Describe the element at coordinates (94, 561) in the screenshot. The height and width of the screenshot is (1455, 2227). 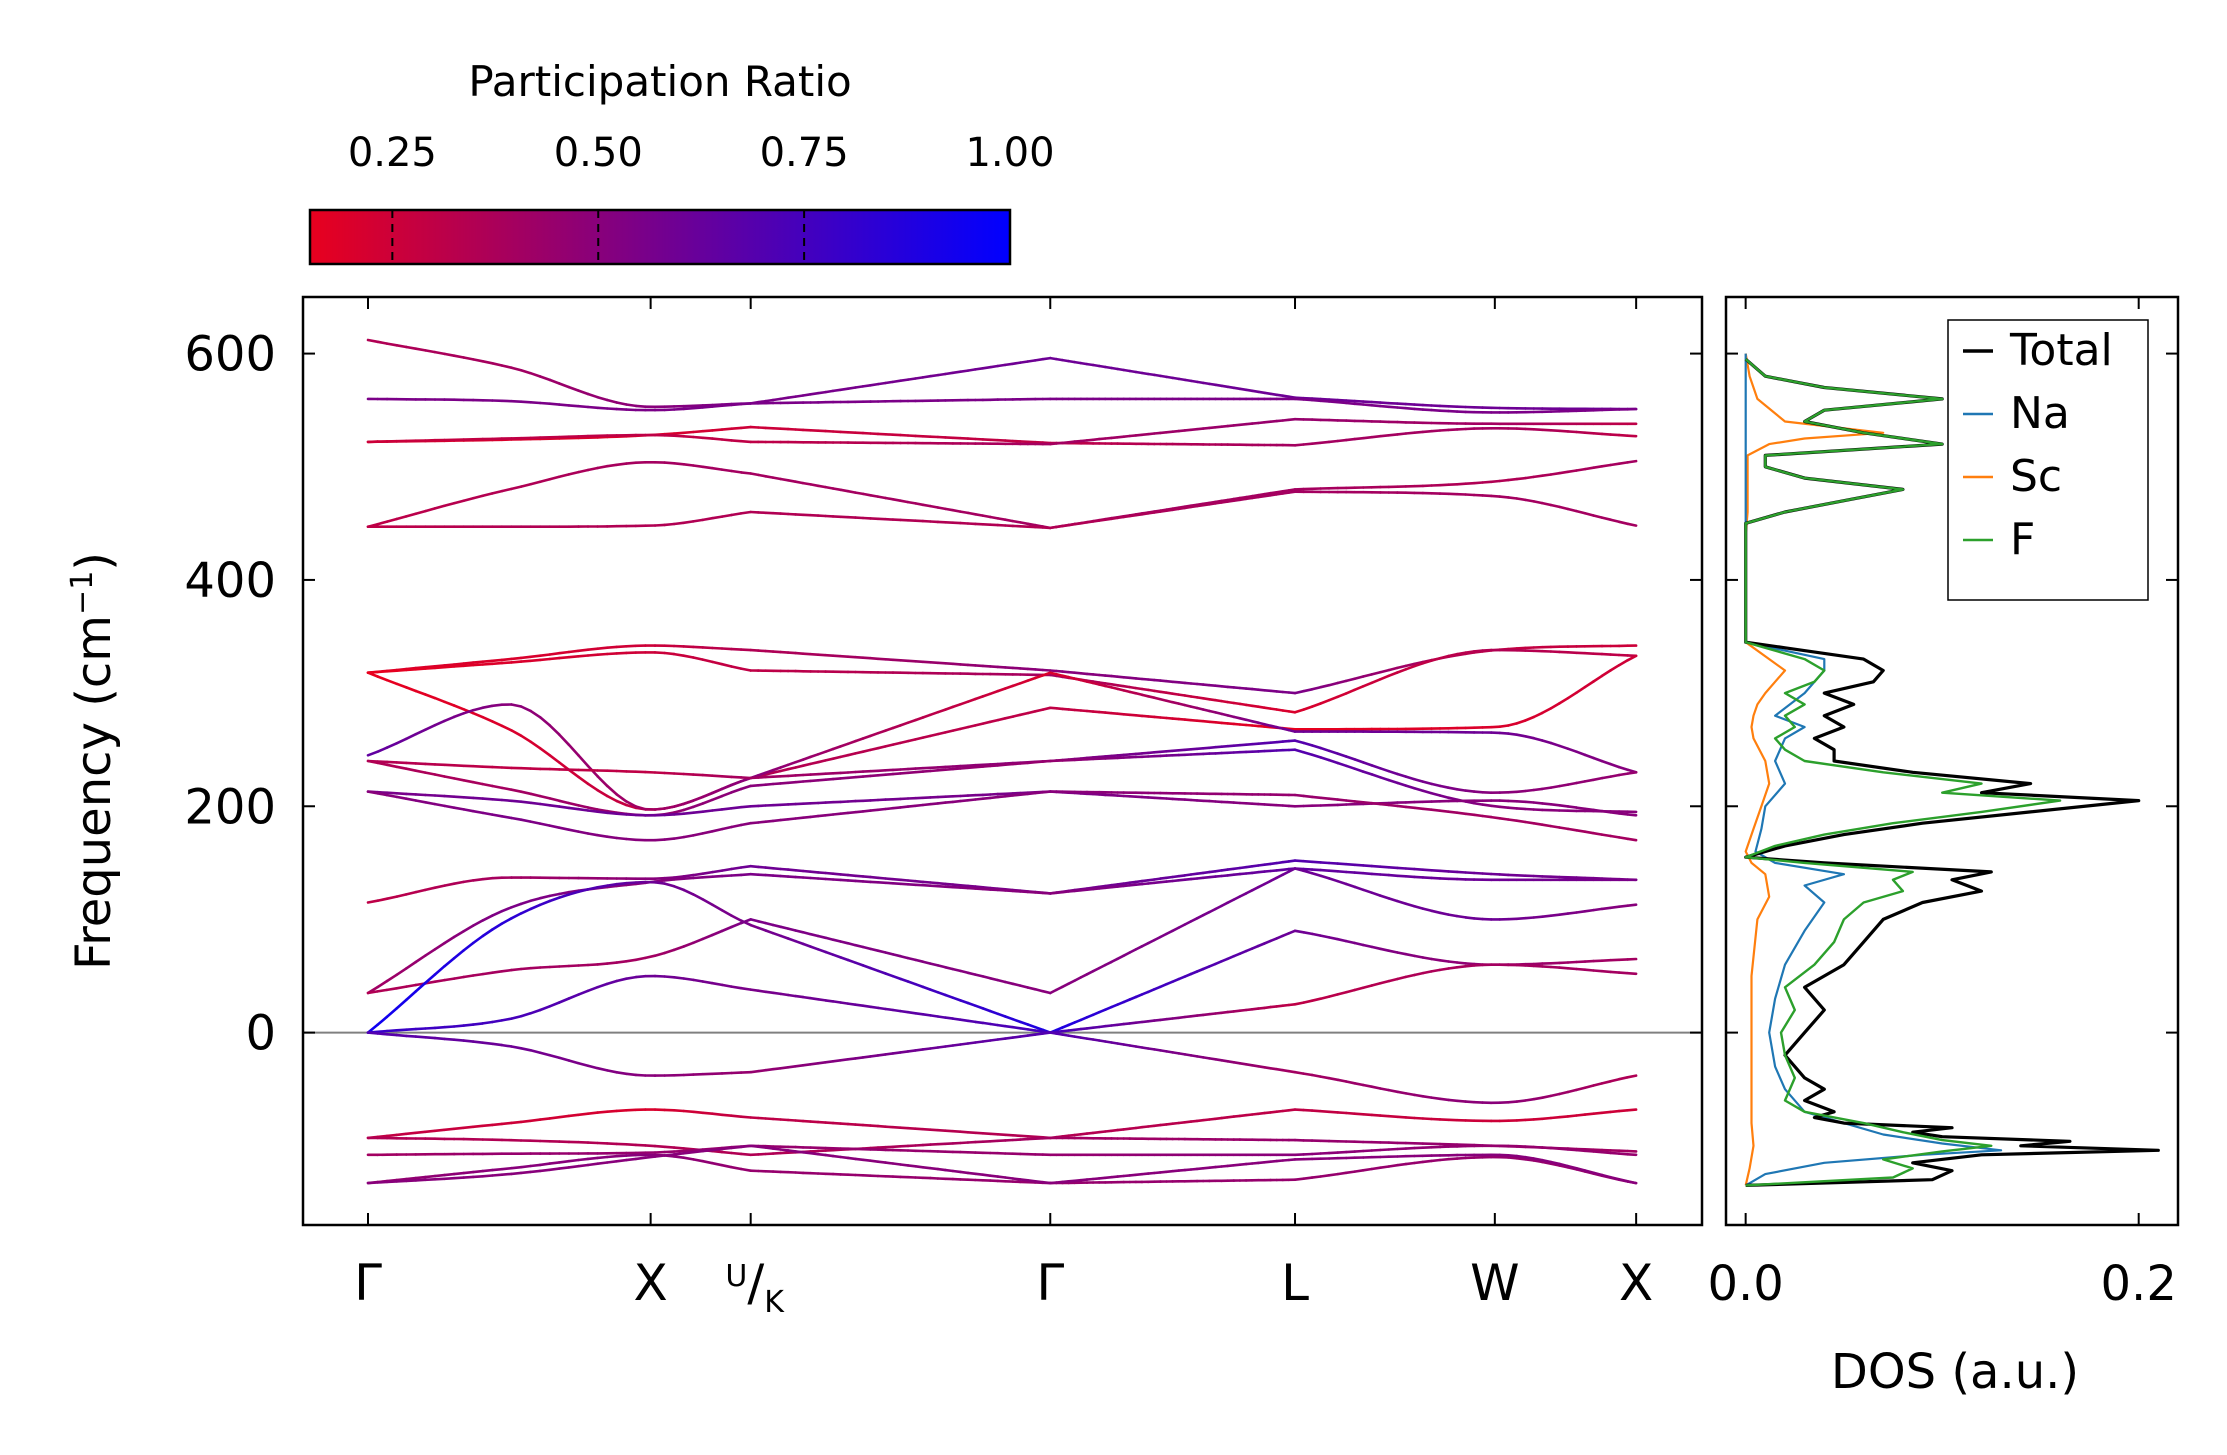
I see `y-axis-label-close: )` at that location.